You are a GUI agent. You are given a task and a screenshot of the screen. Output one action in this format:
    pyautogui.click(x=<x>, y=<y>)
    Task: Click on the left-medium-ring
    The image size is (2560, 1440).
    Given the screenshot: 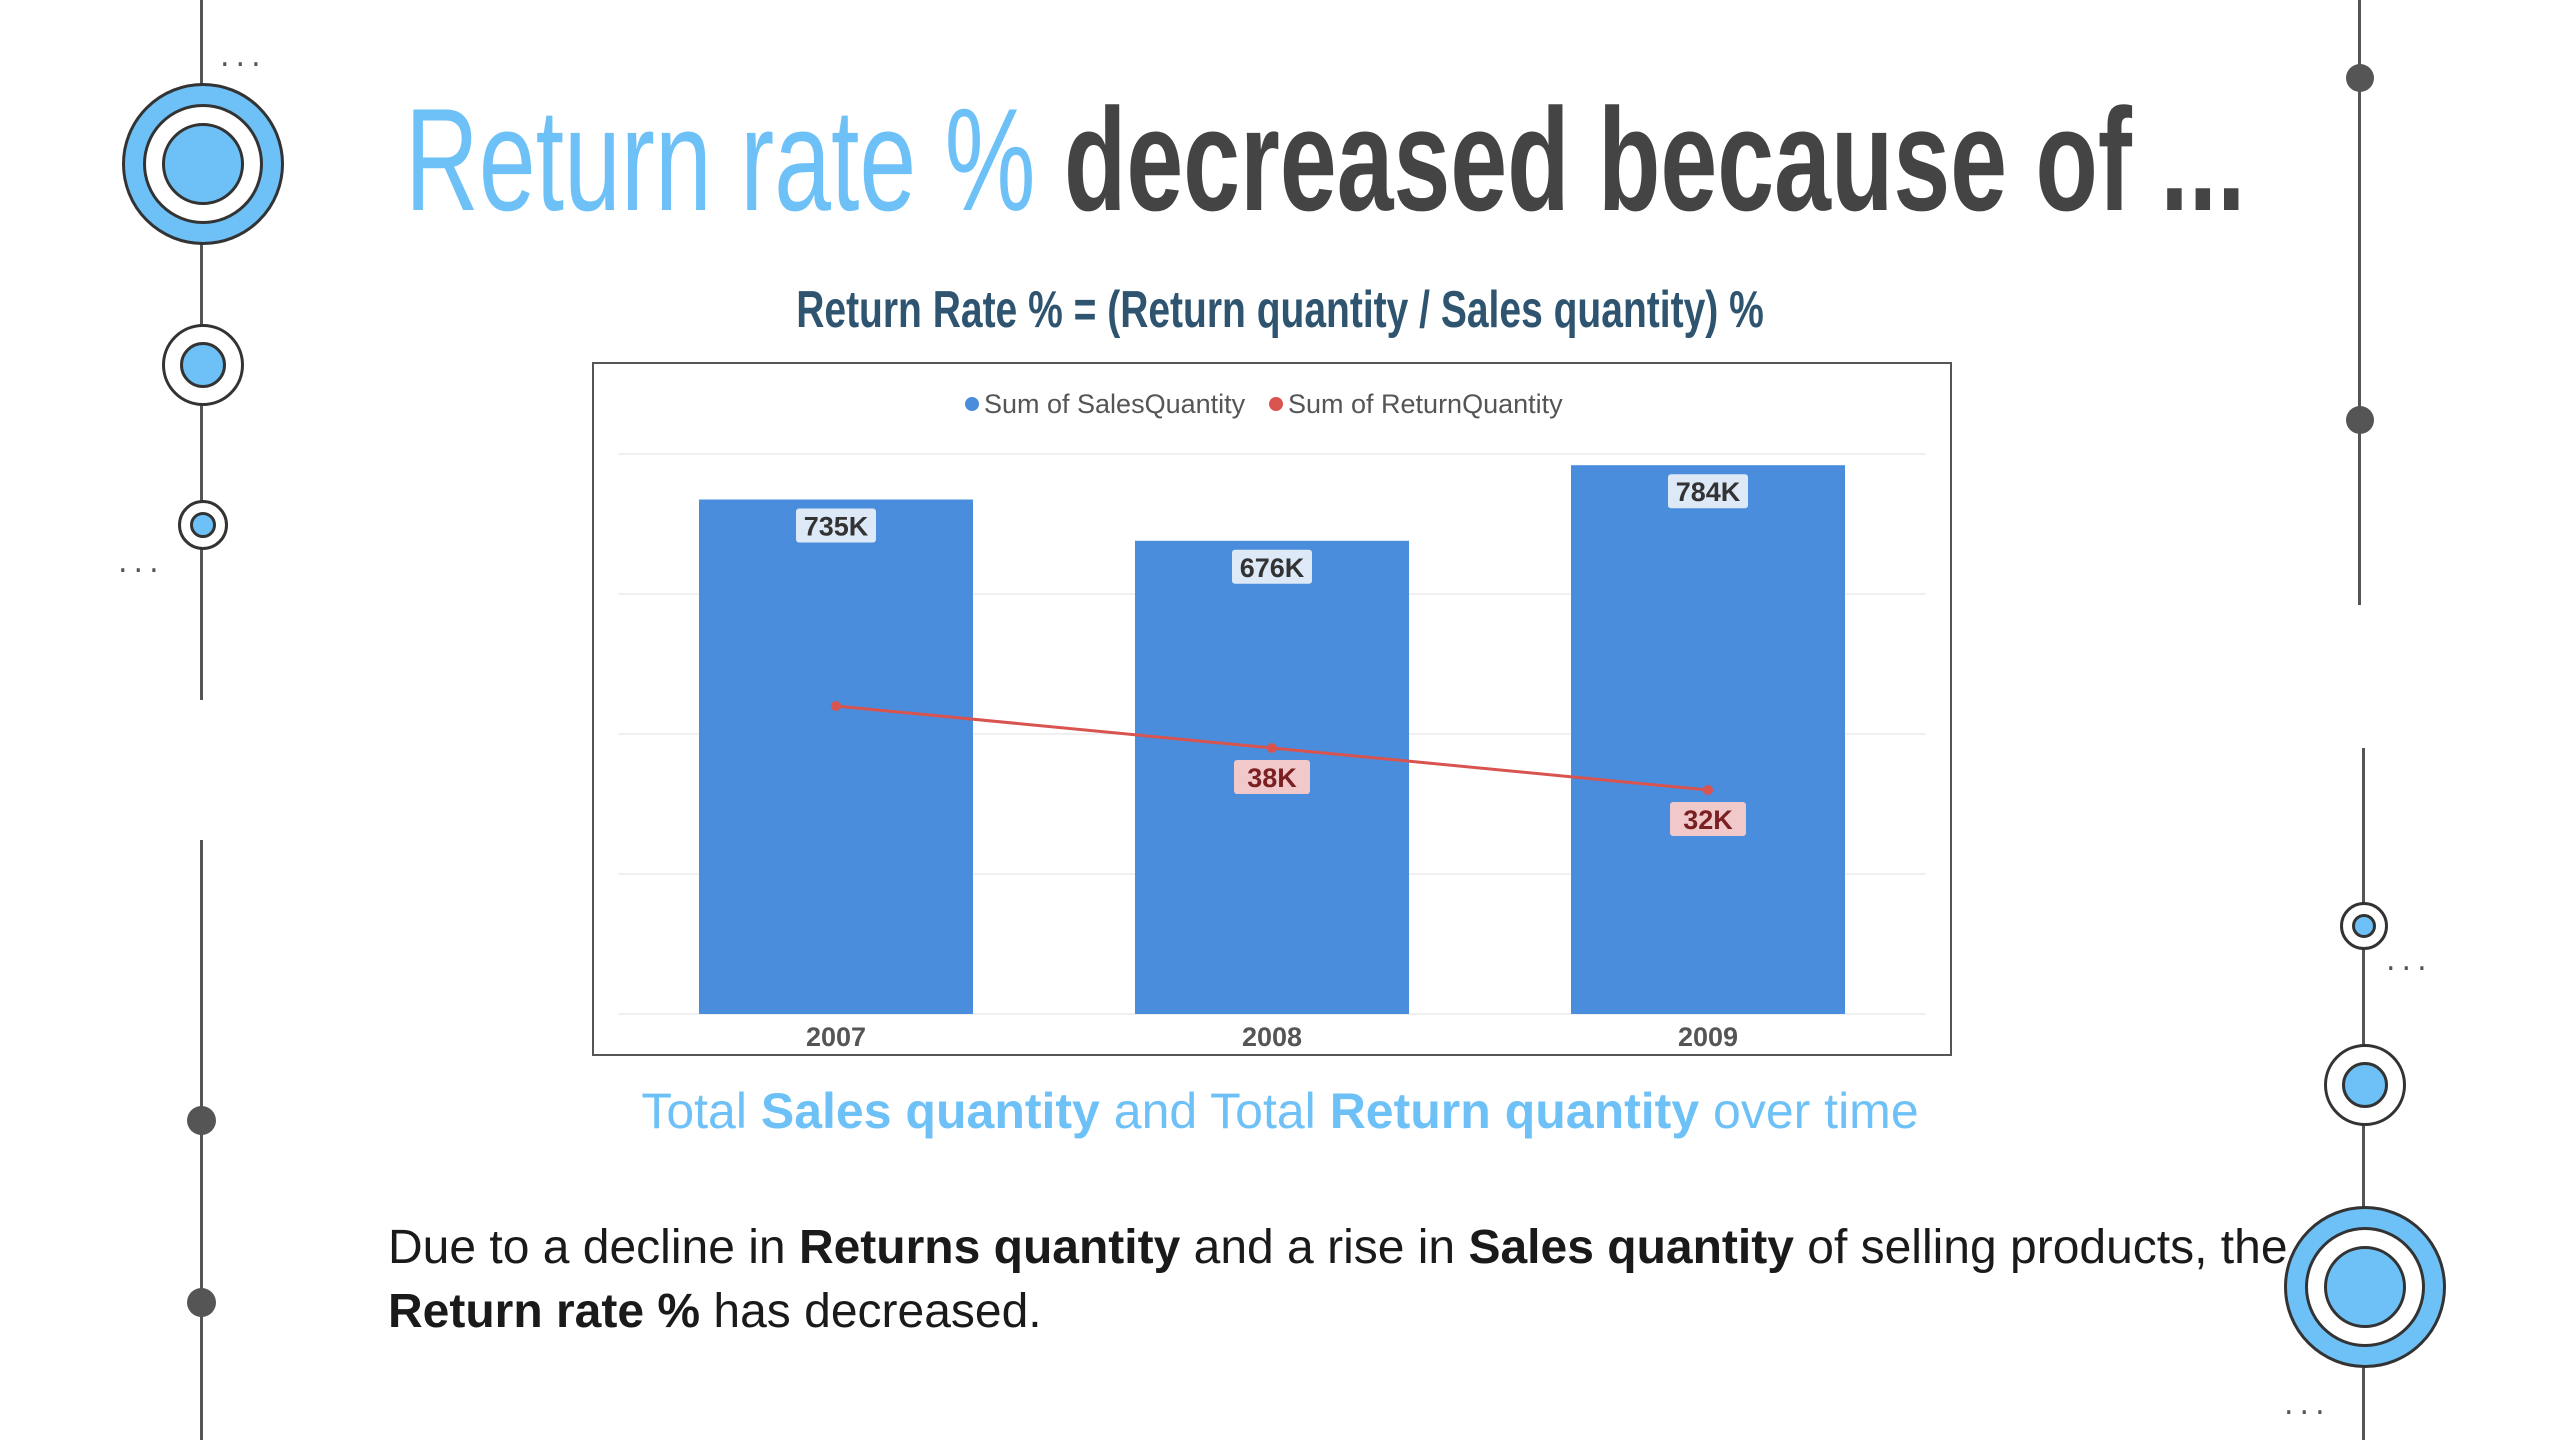 What is the action you would take?
    pyautogui.click(x=203, y=365)
    